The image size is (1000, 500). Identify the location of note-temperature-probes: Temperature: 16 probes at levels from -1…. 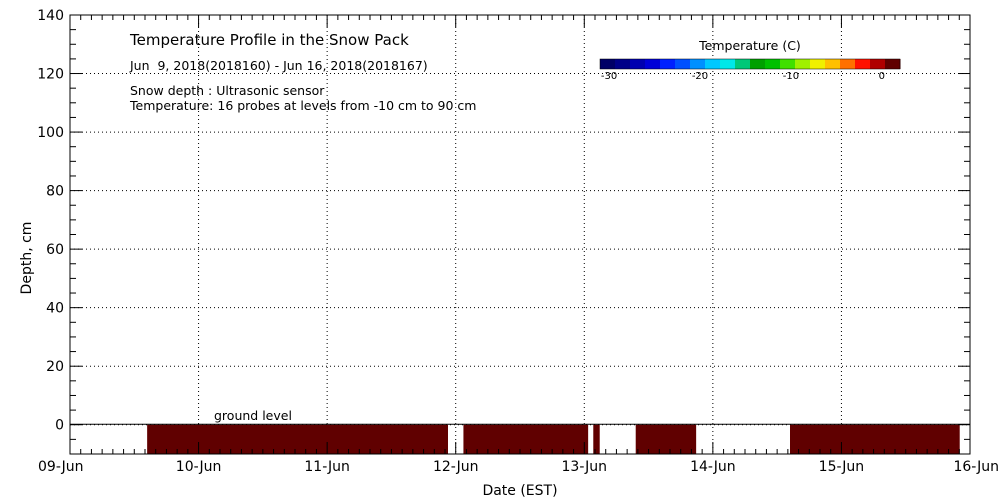
(302, 105).